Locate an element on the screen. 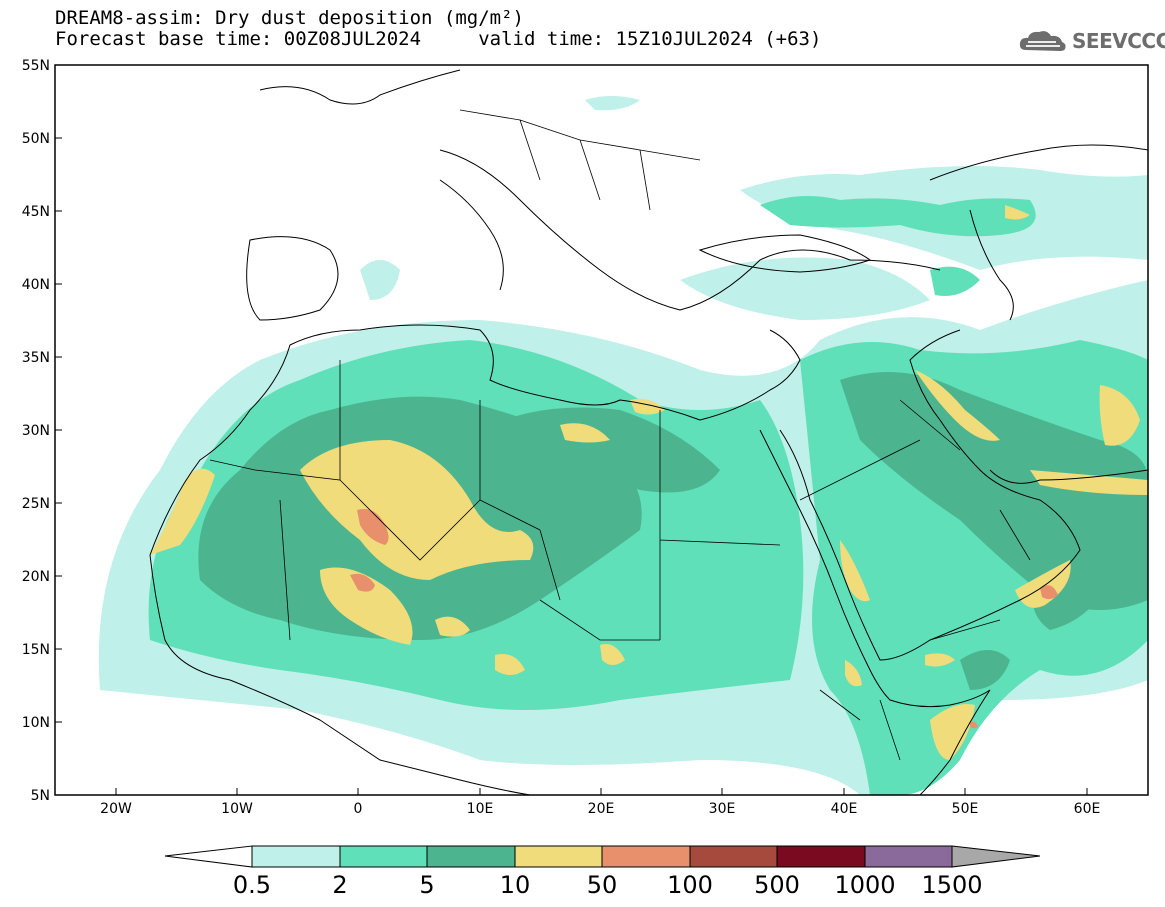  lat-label: 35N is located at coordinates (36, 358).